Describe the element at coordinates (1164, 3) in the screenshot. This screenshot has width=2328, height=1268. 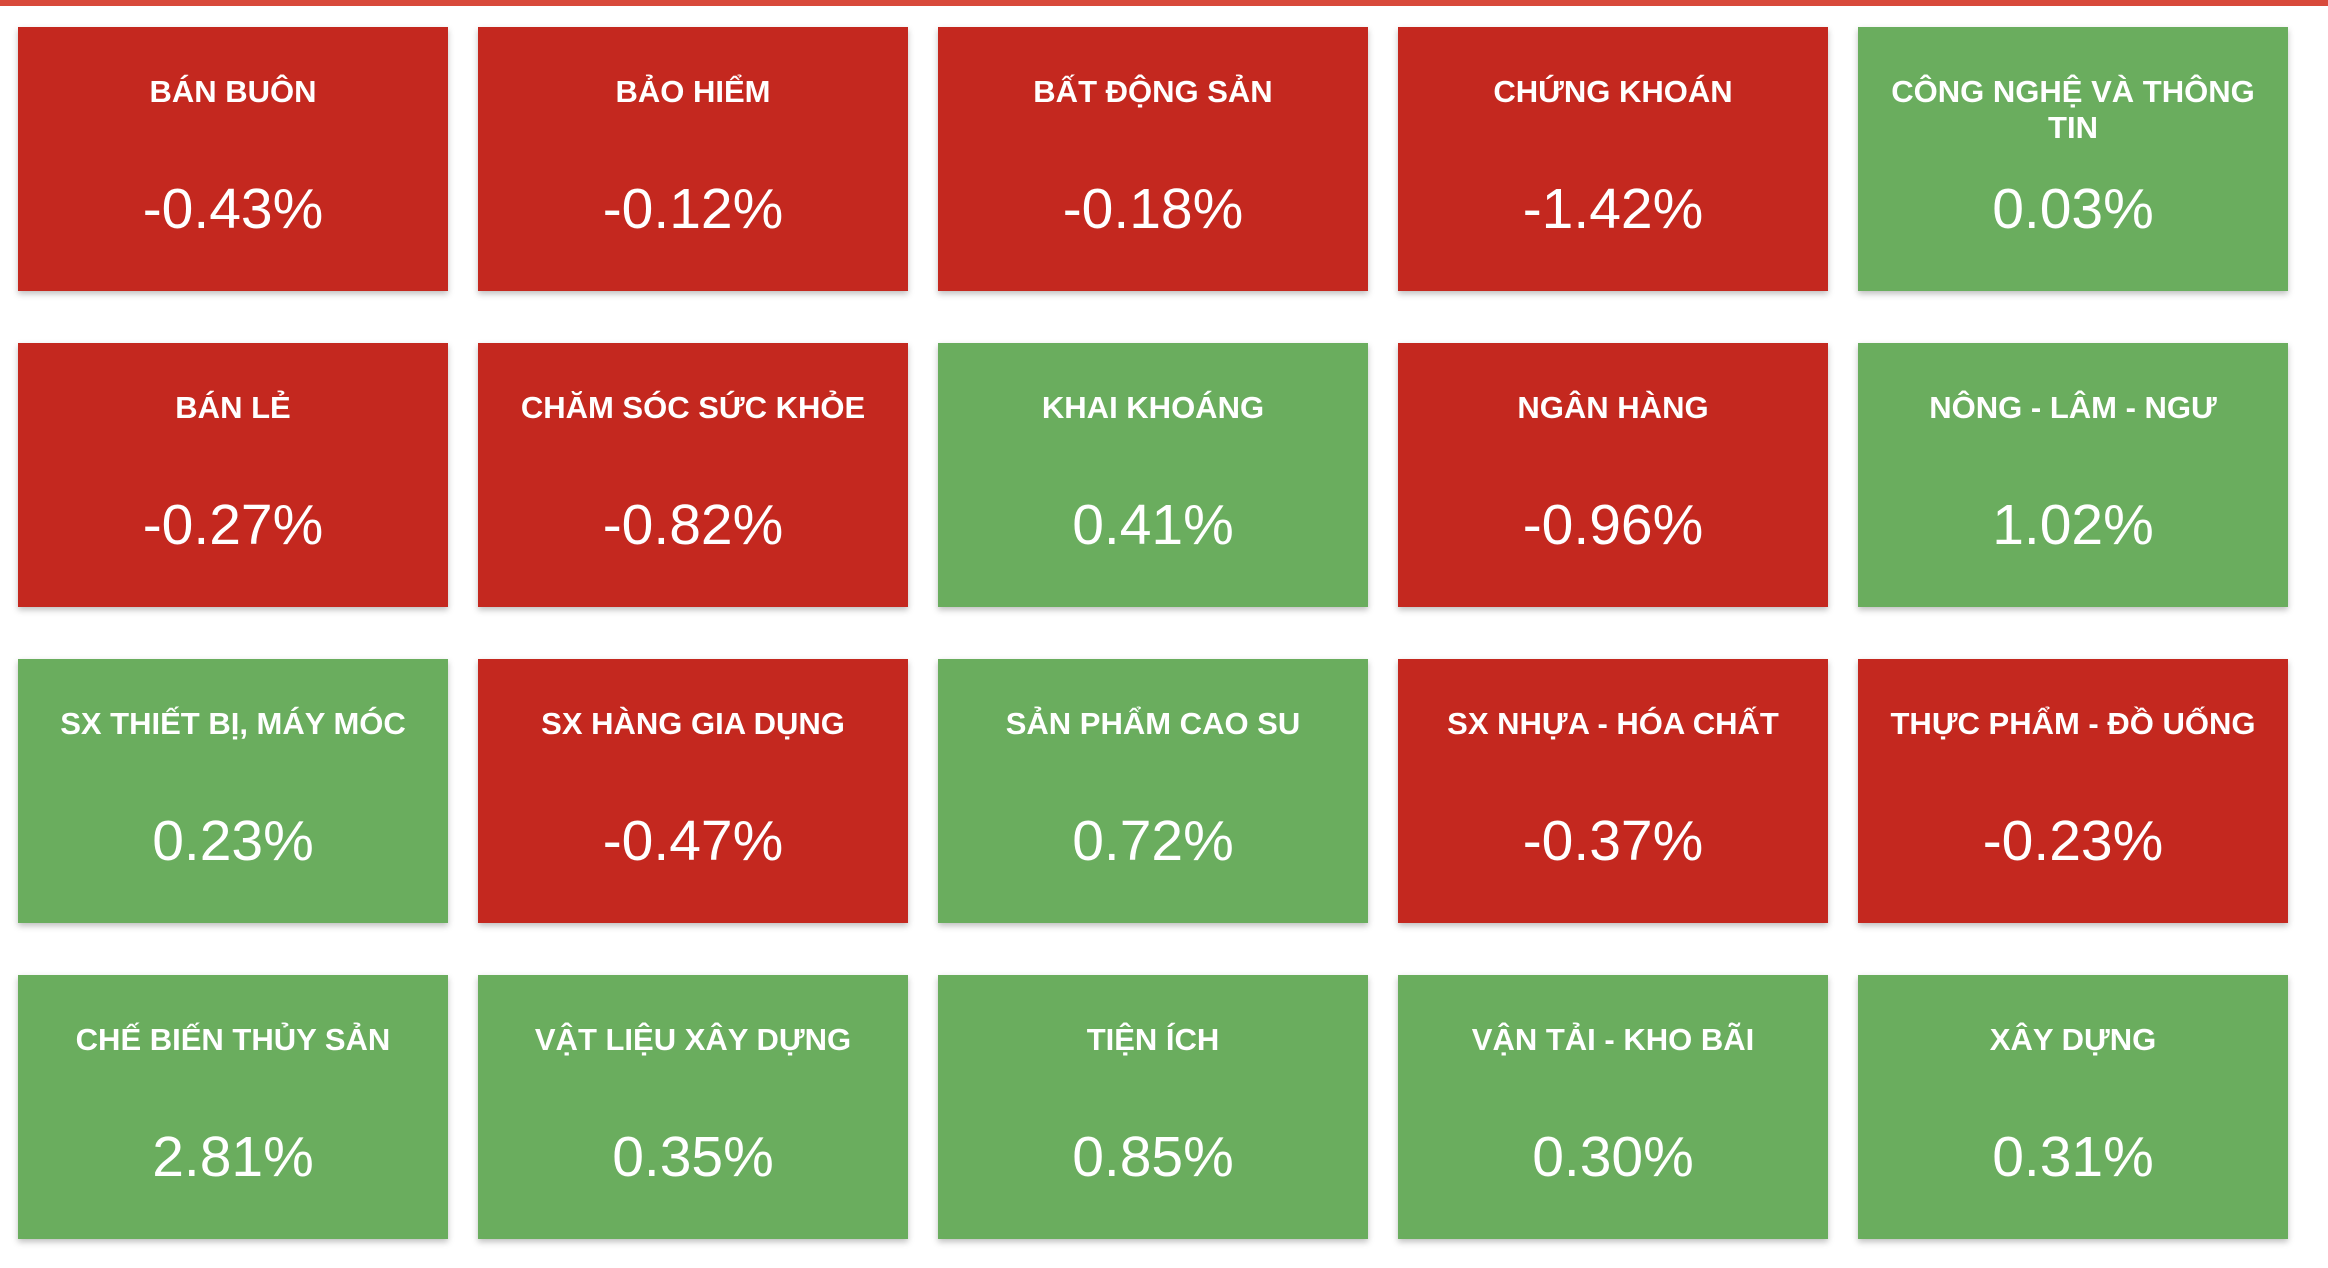
I see `top-bar` at that location.